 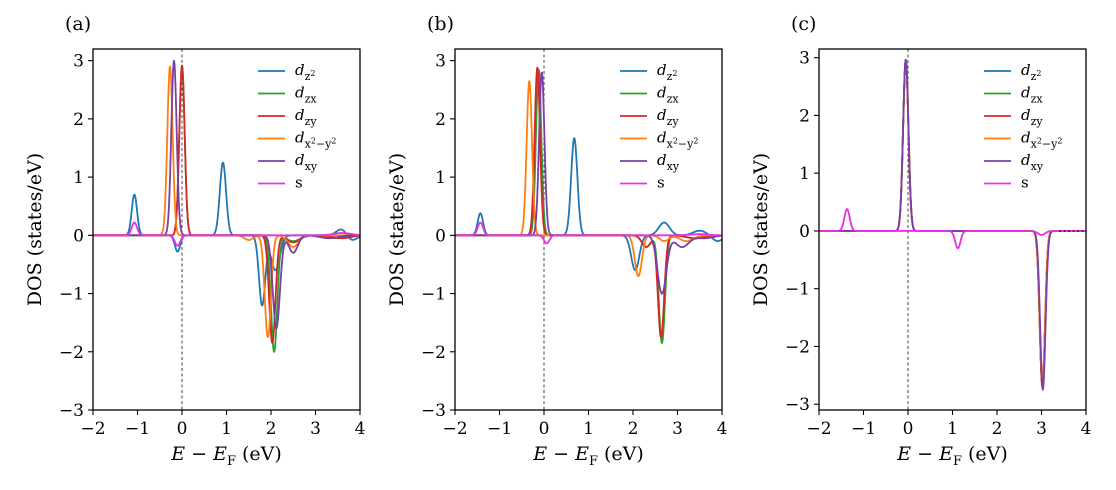 I want to click on panel-label: (b), so click(x=440, y=24).